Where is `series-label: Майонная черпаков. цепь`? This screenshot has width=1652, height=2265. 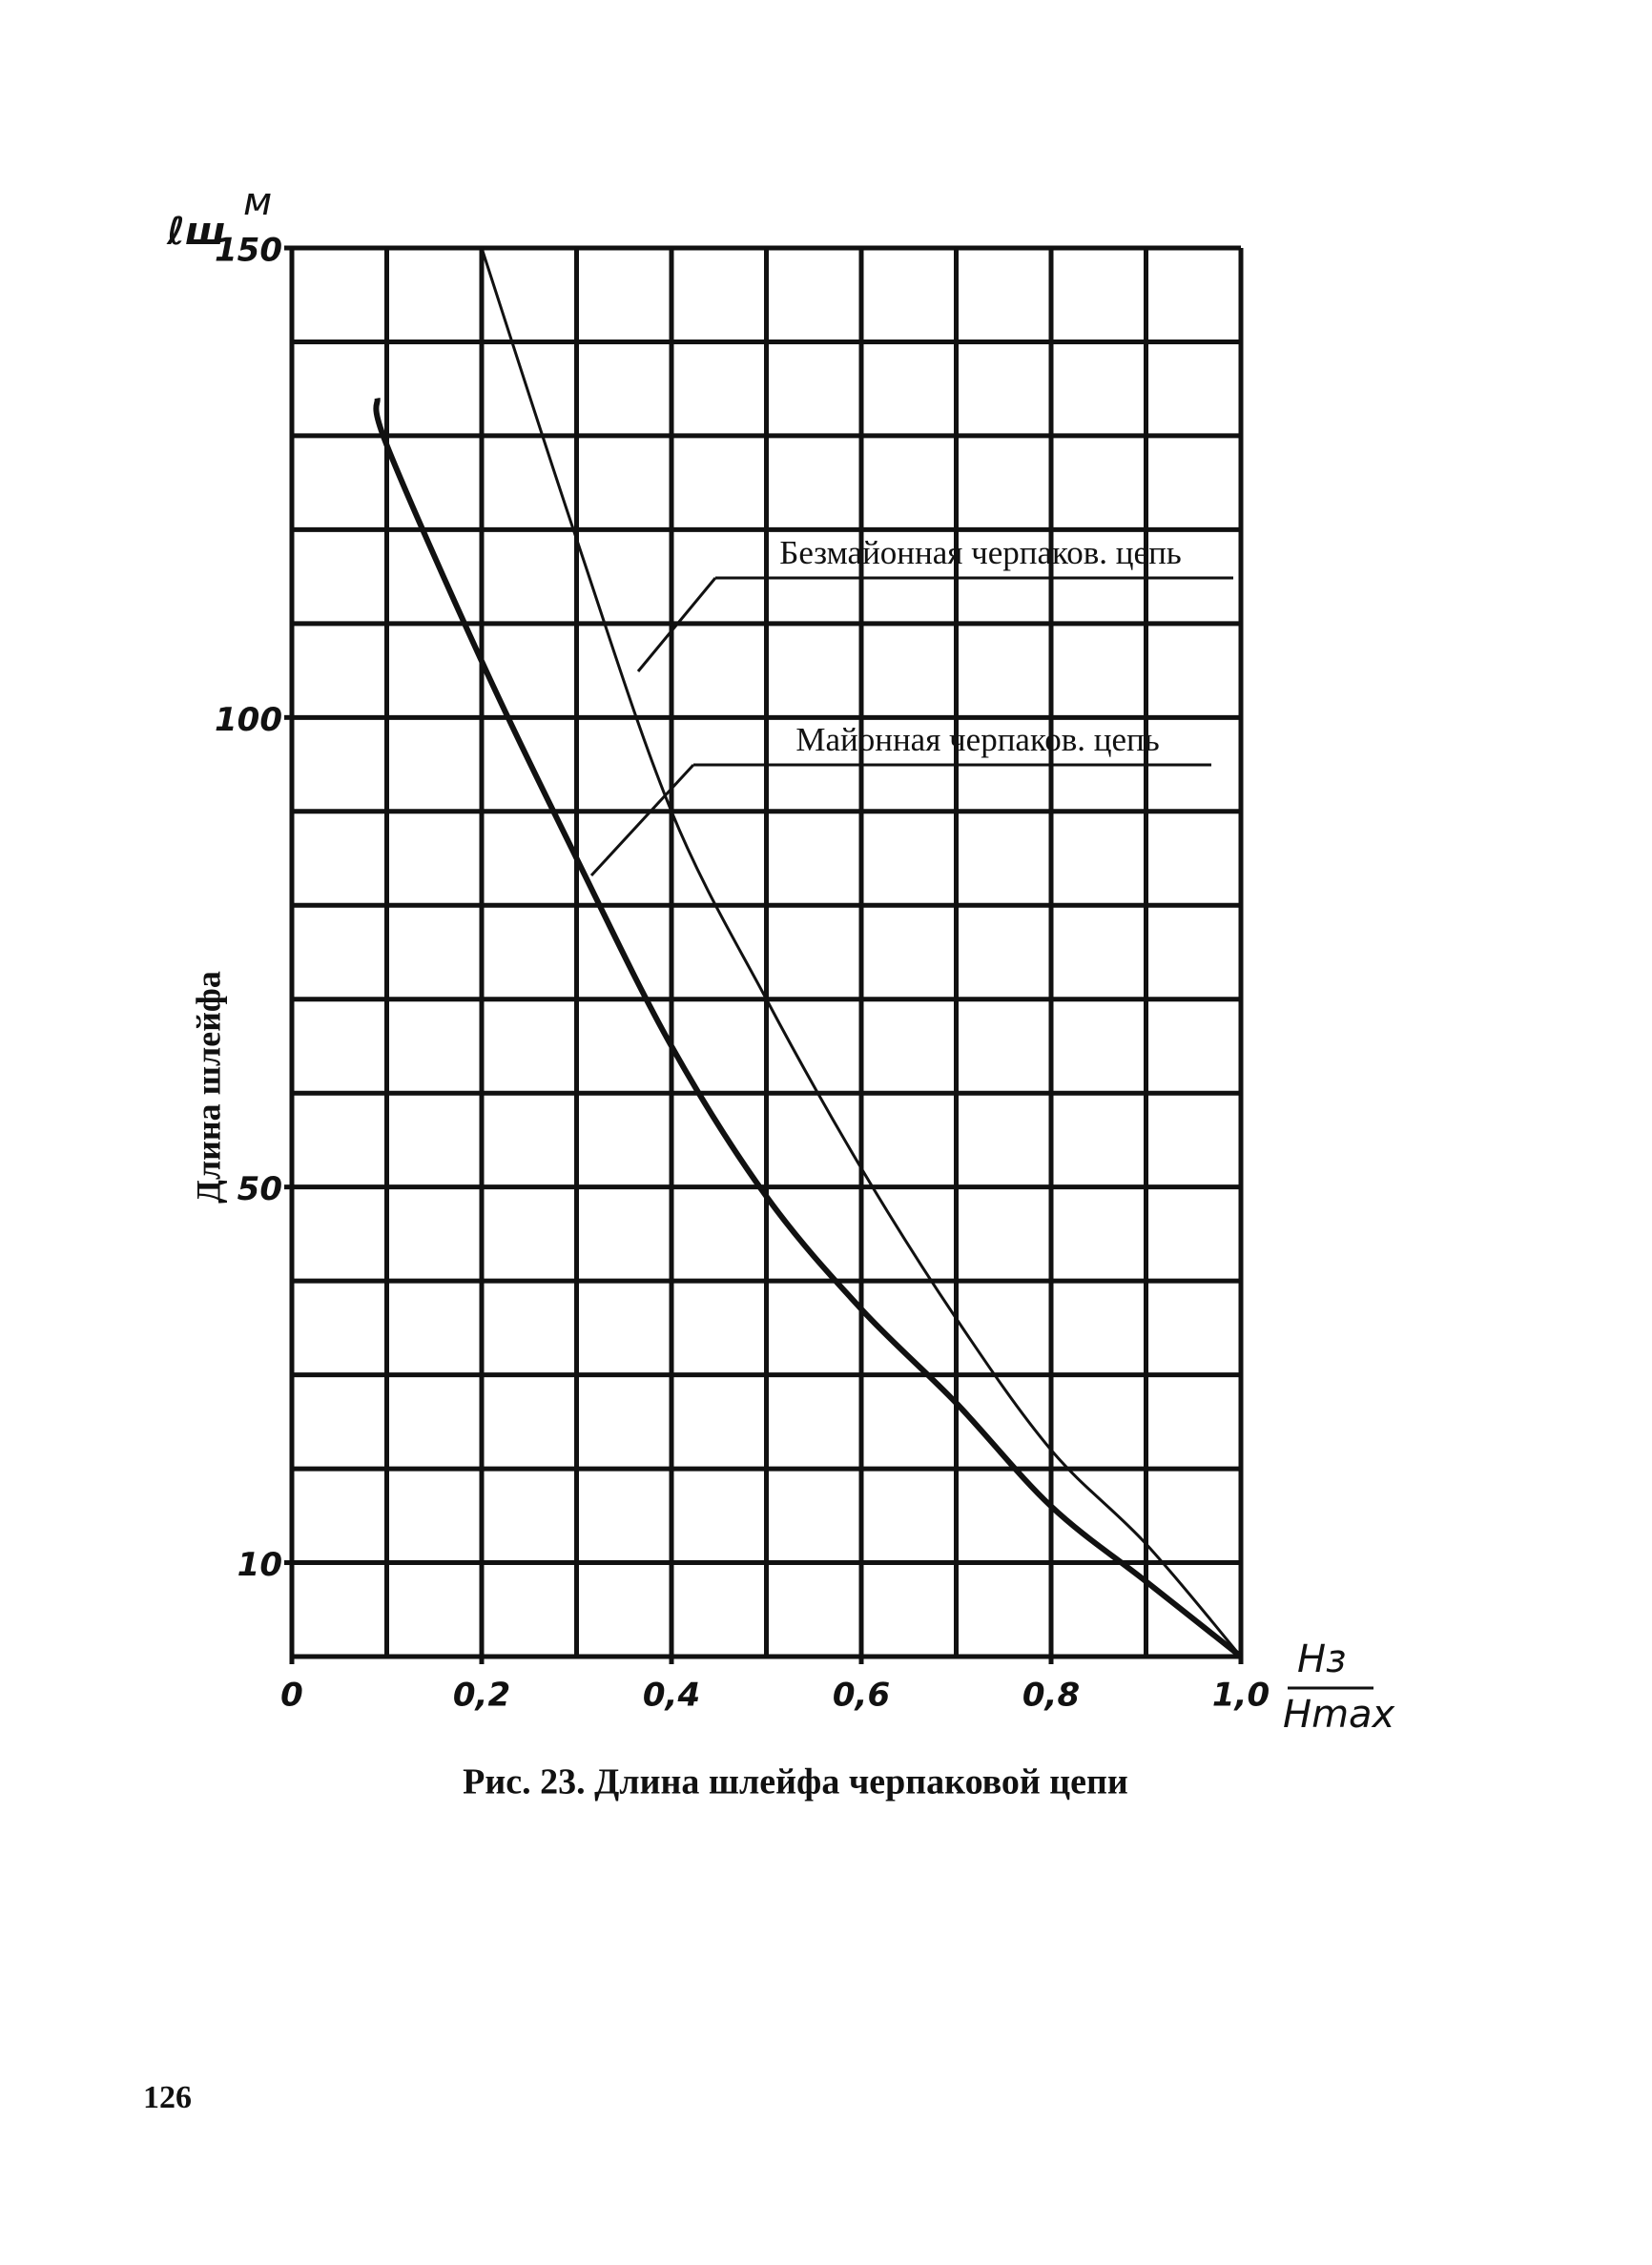 series-label: Майонная черпаков. цепь is located at coordinates (977, 739).